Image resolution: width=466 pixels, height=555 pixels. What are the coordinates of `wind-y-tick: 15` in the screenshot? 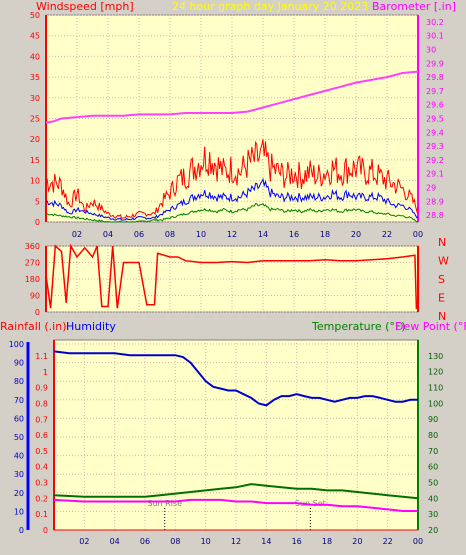 It's located at (35, 160).